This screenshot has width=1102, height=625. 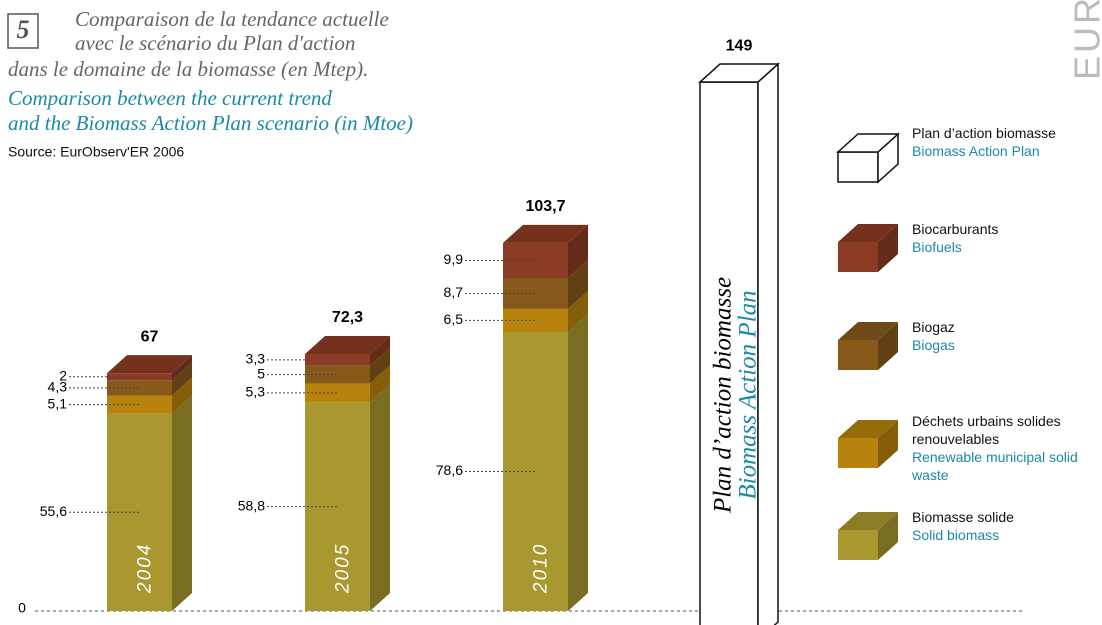 What do you see at coordinates (933, 327) in the screenshot?
I see `legend-text: Biogaz` at bounding box center [933, 327].